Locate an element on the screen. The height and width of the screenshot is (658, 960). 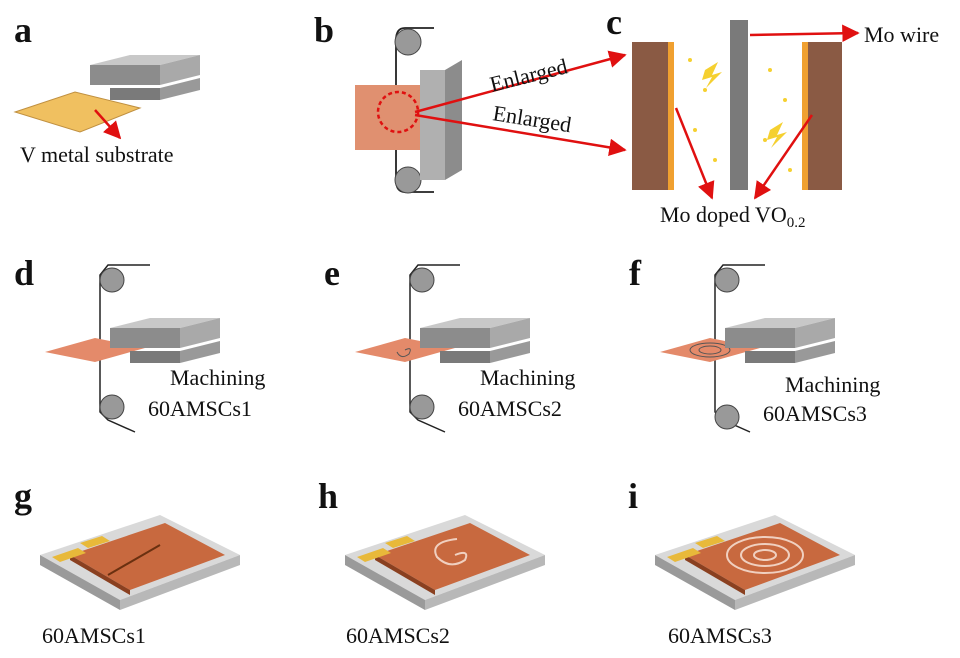
panel-label: h is located at coordinates (328, 496).